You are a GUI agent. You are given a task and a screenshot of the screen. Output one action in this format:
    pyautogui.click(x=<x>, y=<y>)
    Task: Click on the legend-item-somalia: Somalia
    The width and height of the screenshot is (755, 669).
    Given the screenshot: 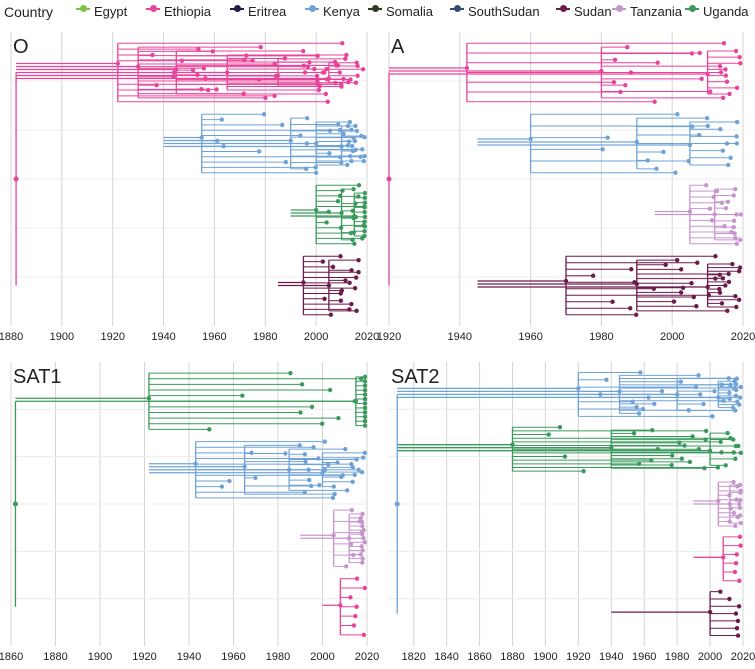 What is the action you would take?
    pyautogui.click(x=400, y=11)
    